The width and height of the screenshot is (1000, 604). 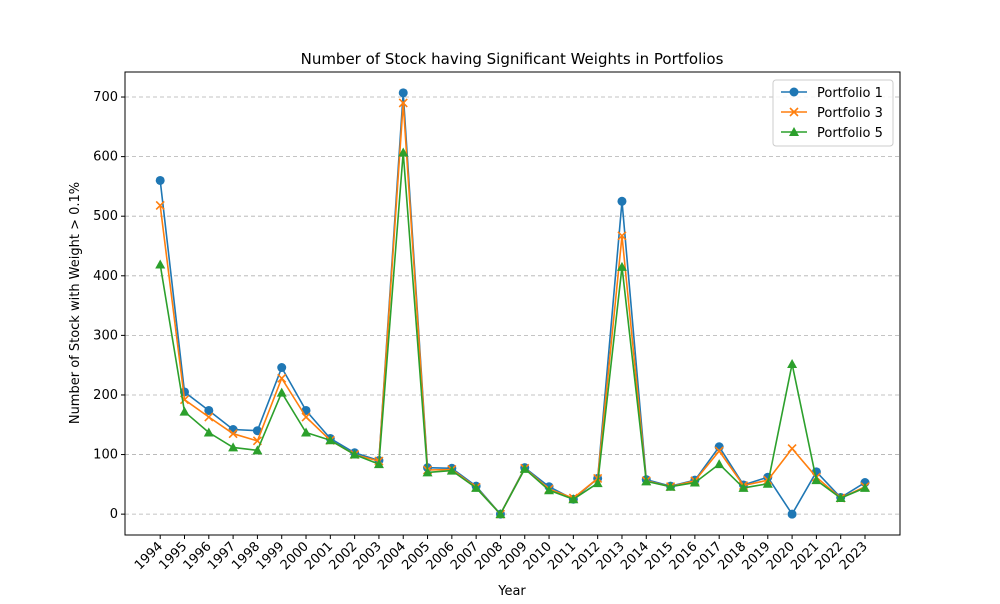 I want to click on y-tick-label: 500, so click(x=105, y=216).